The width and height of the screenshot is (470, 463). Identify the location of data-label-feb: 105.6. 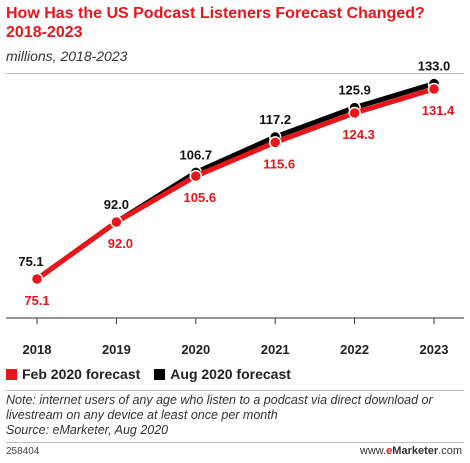
(200, 197).